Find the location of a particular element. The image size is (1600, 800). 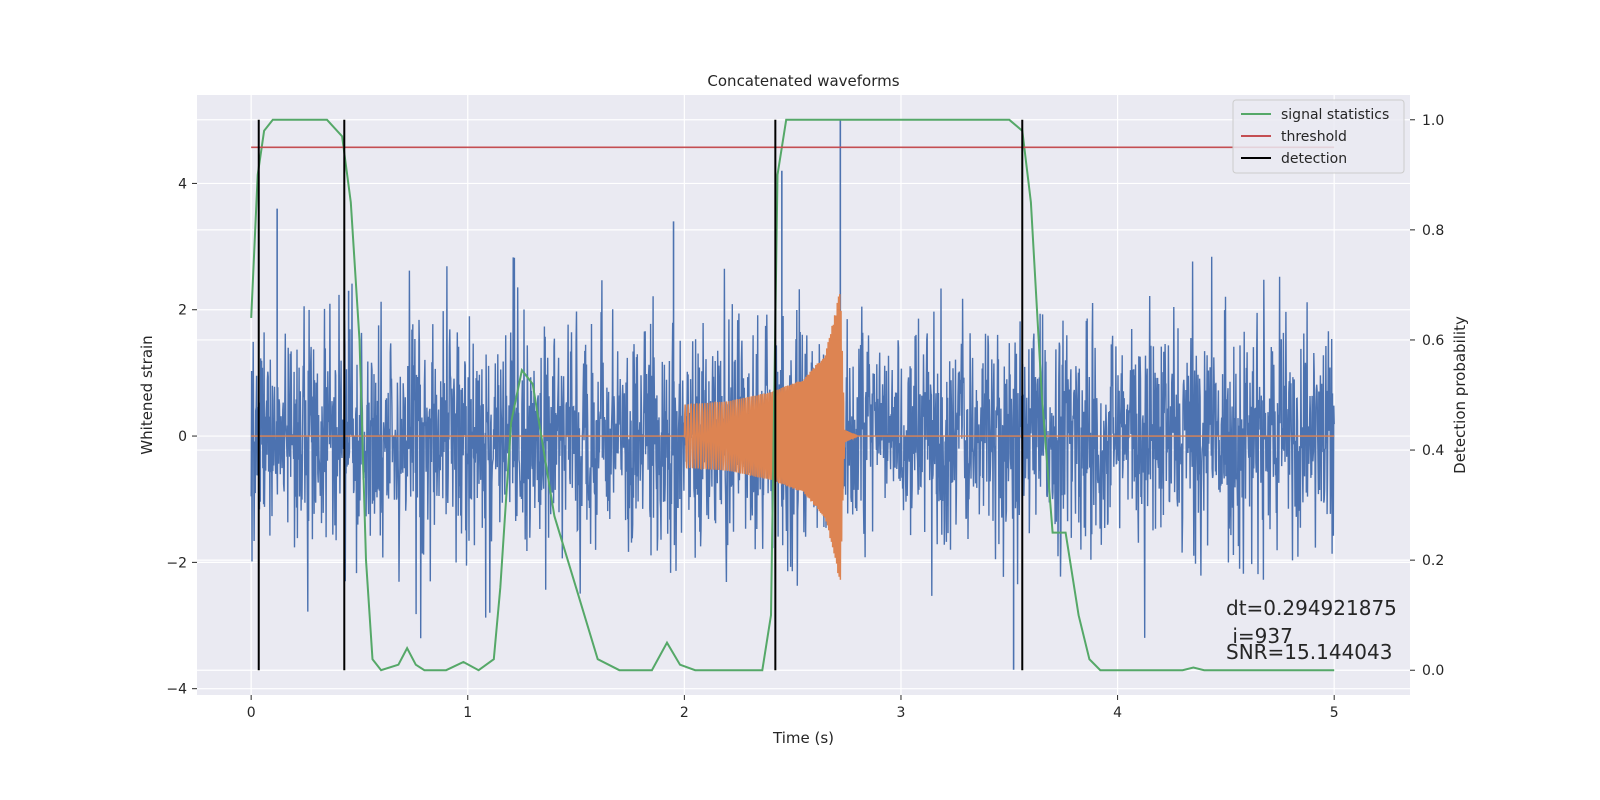

y-right-tick-label: 0.0 is located at coordinates (1433, 671).